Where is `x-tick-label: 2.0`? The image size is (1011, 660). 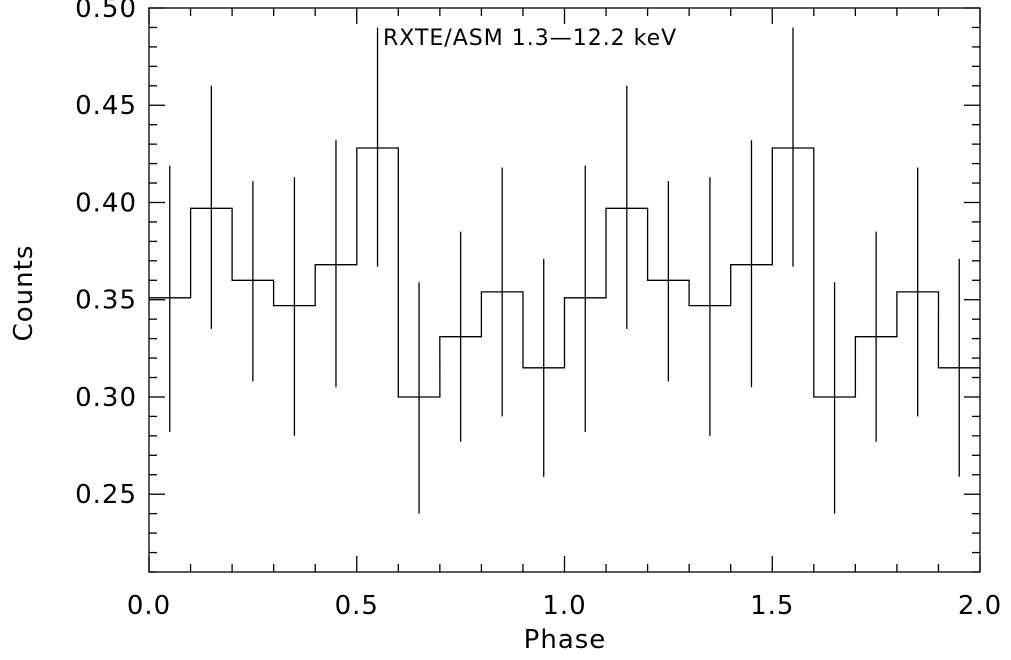 x-tick-label: 2.0 is located at coordinates (980, 606).